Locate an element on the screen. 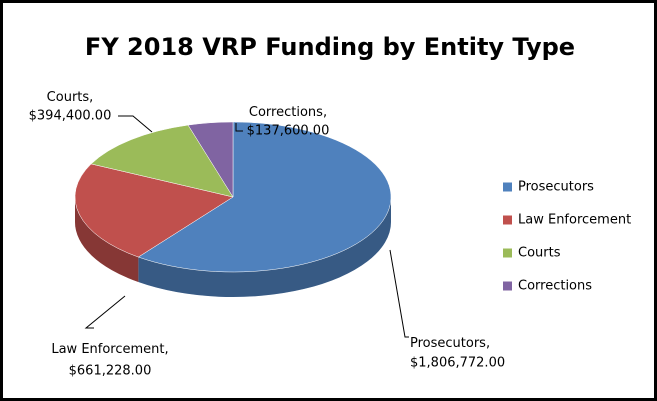 Image resolution: width=657 pixels, height=401 pixels. label-category: Corrections is located at coordinates (286, 112).